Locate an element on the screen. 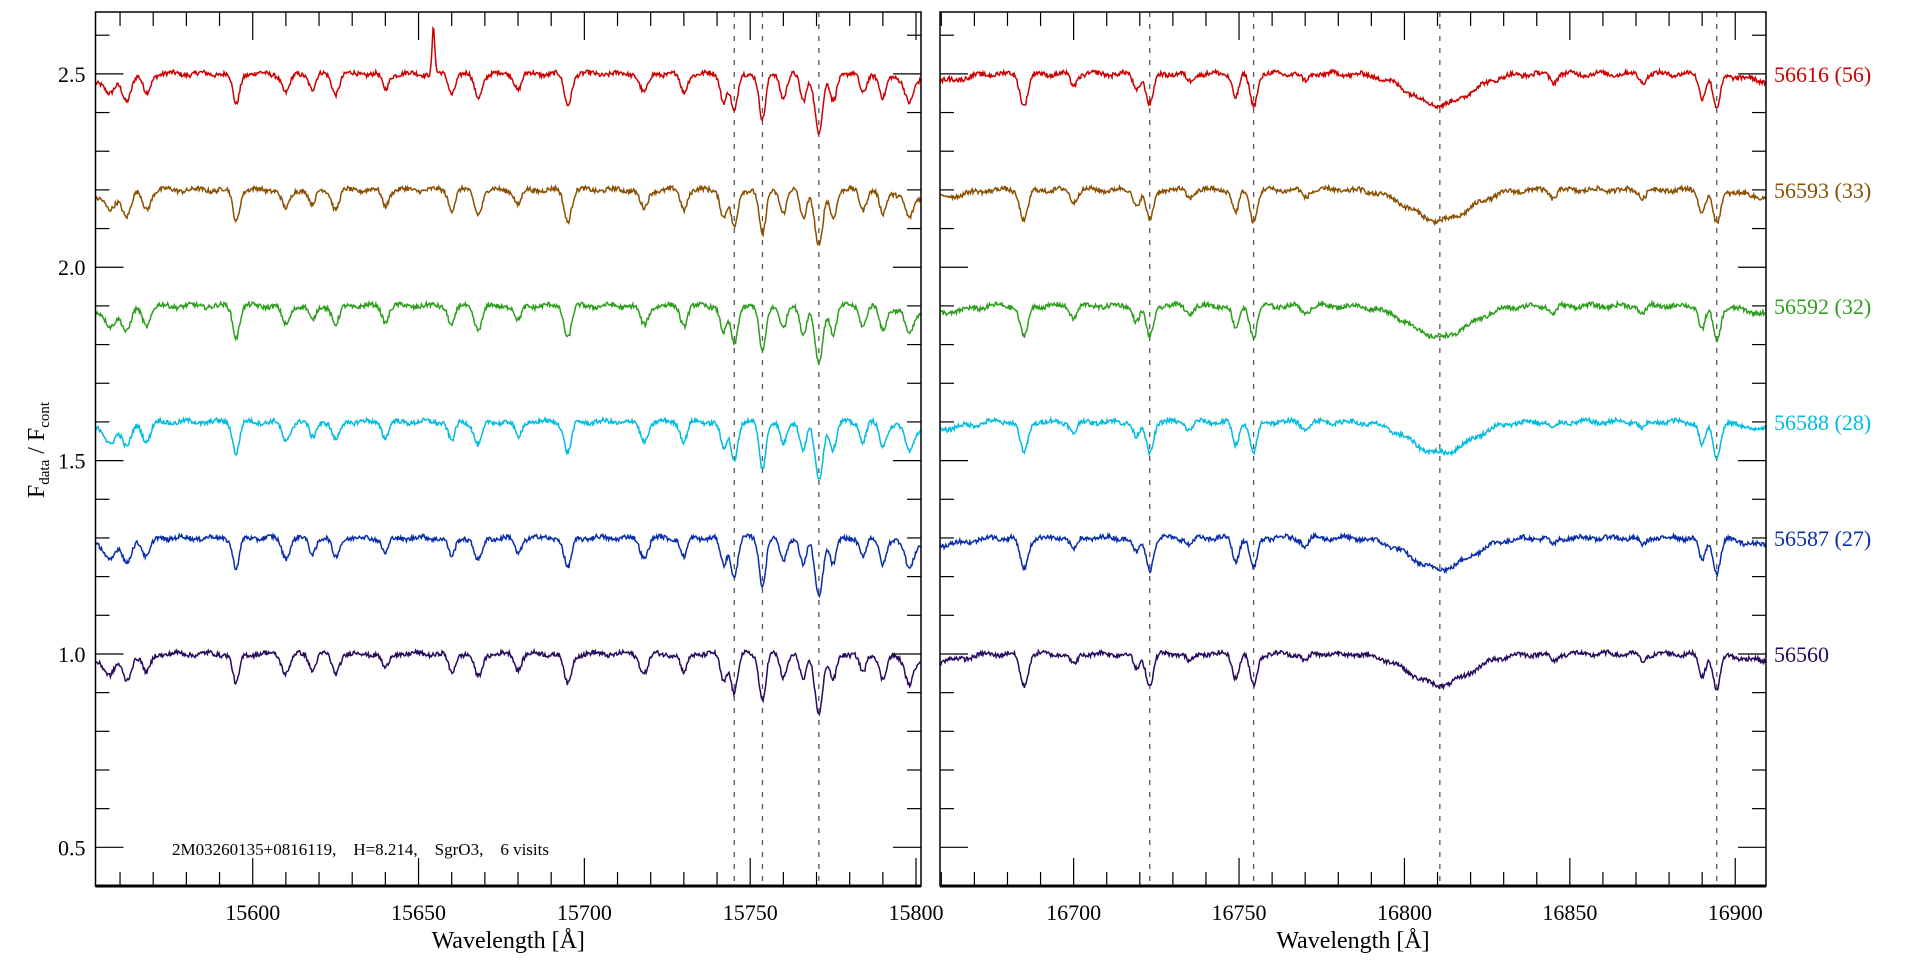 The width and height of the screenshot is (1920, 960). y-axis-label: Fdata / Fcont is located at coordinates (38, 449).